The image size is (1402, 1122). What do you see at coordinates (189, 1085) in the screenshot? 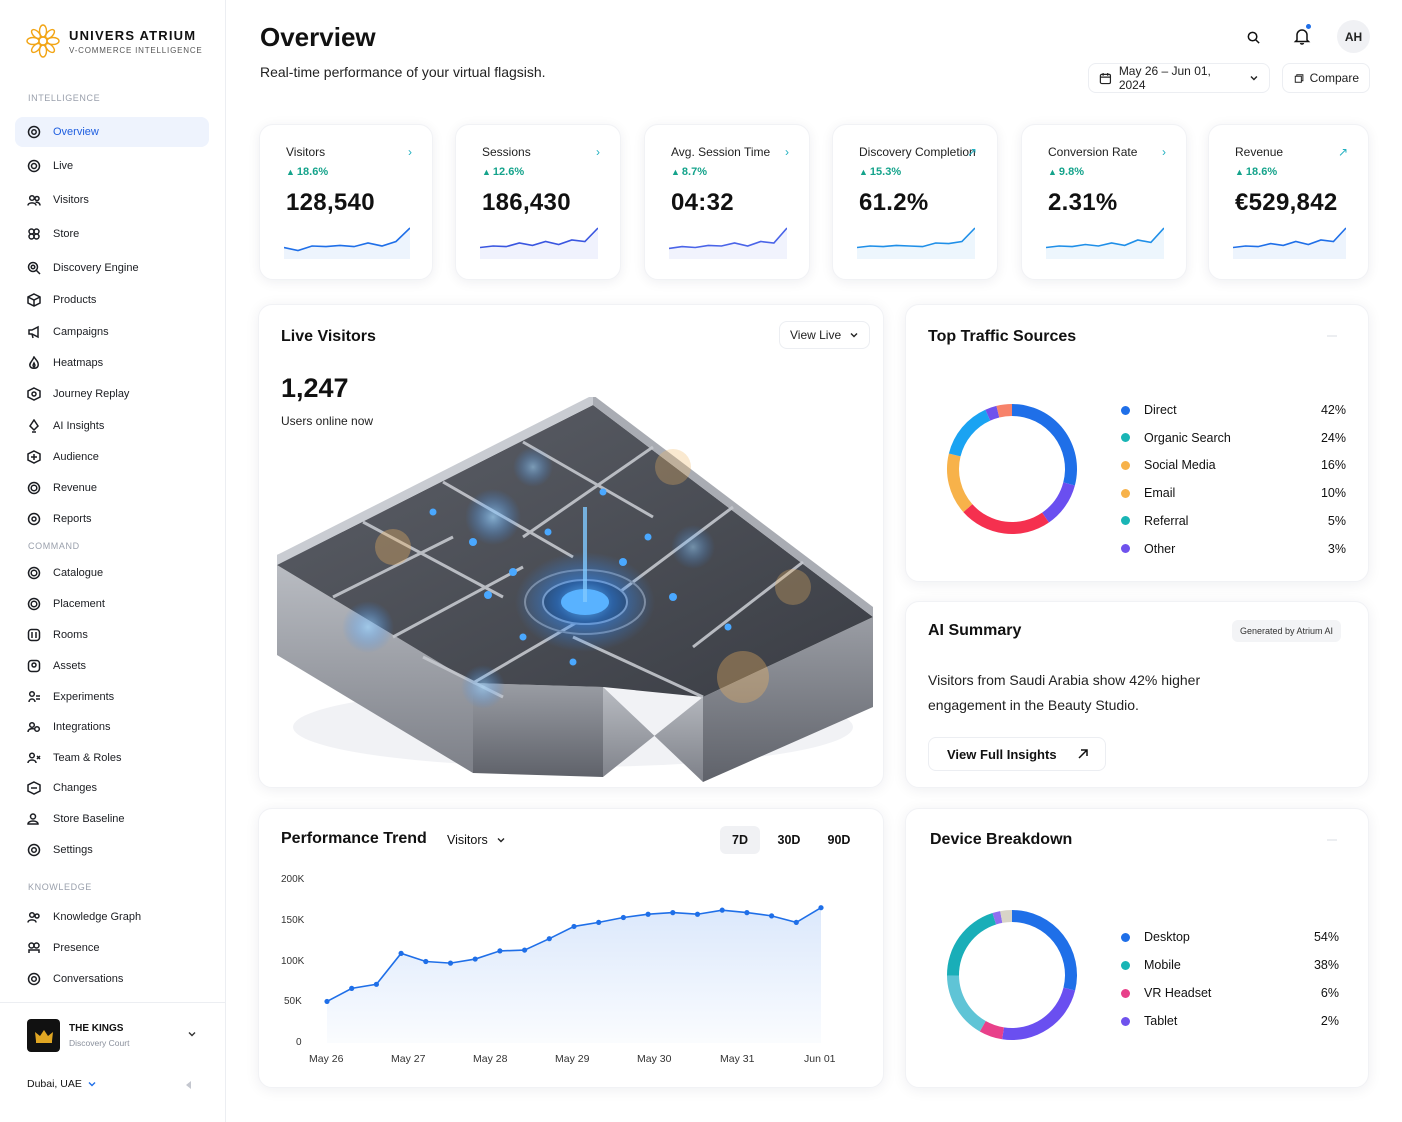
I see `collapse-sidebar-icon` at bounding box center [189, 1085].